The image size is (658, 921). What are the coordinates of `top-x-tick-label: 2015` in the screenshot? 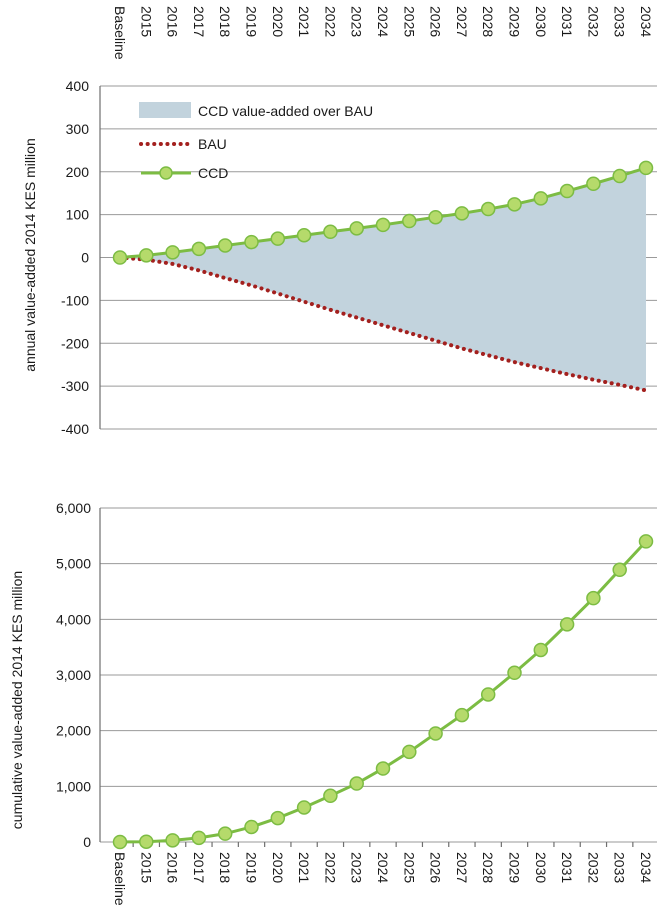 It's located at (146, 21).